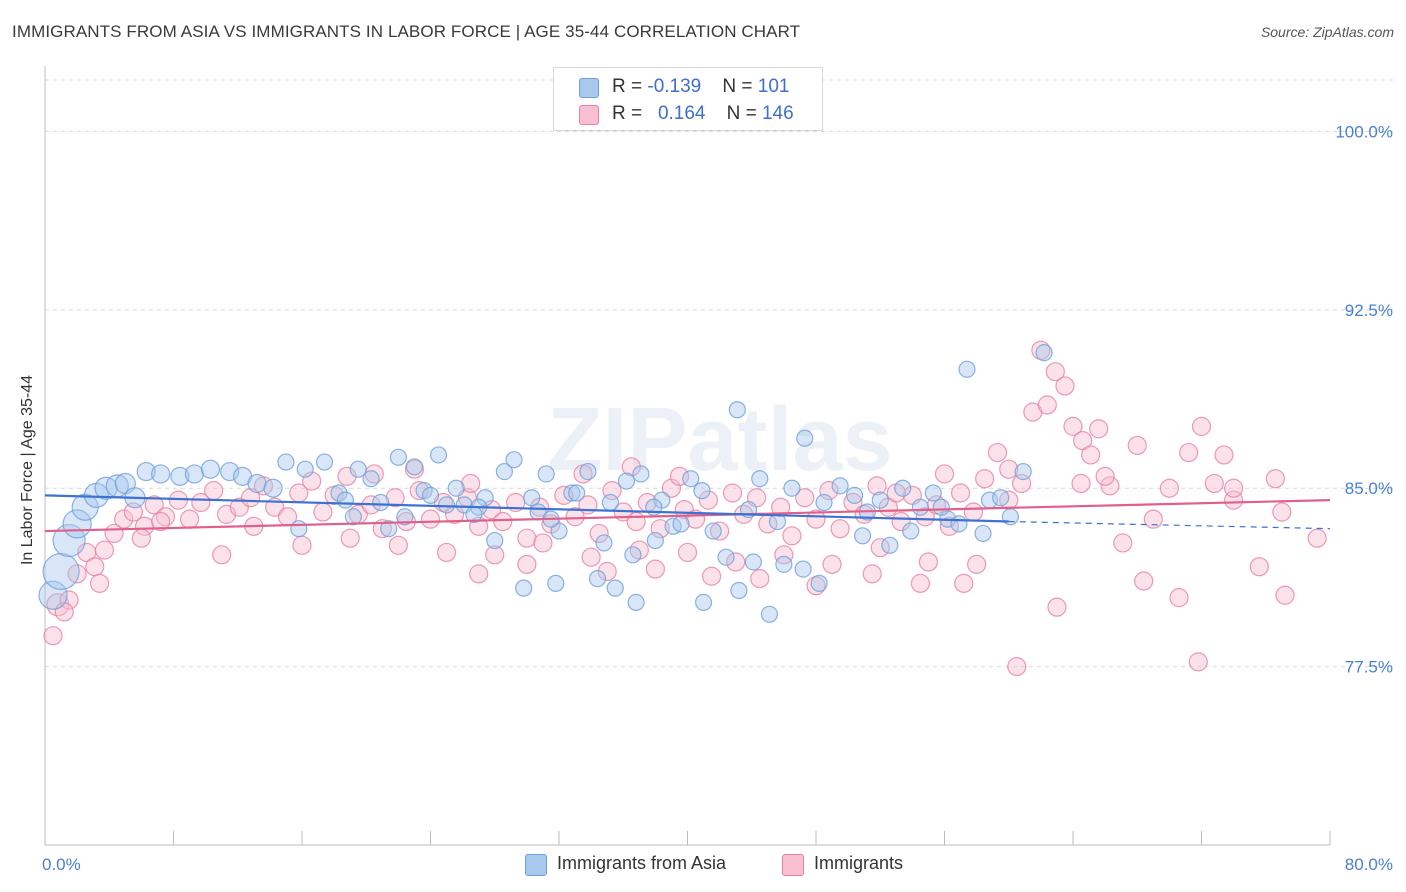  Describe the element at coordinates (687, 513) in the screenshot. I see `trend-lines` at that location.